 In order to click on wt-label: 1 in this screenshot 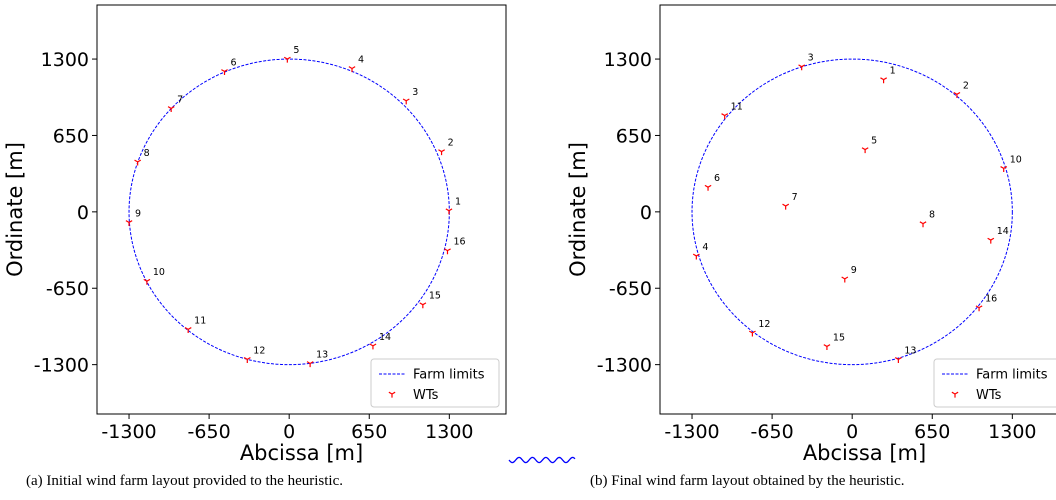, I will do `click(458, 202)`.